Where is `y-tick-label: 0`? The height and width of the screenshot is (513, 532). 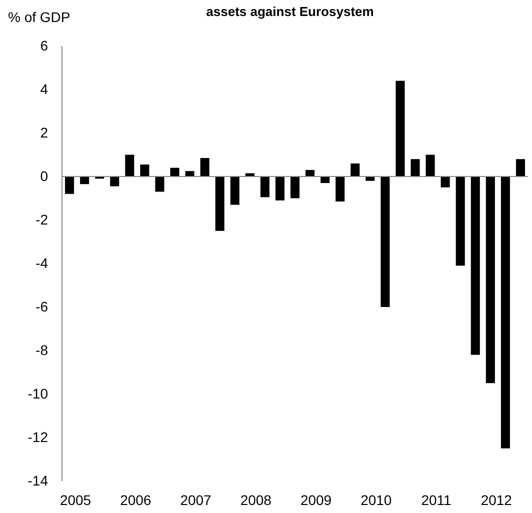
y-tick-label: 0 is located at coordinates (44, 176).